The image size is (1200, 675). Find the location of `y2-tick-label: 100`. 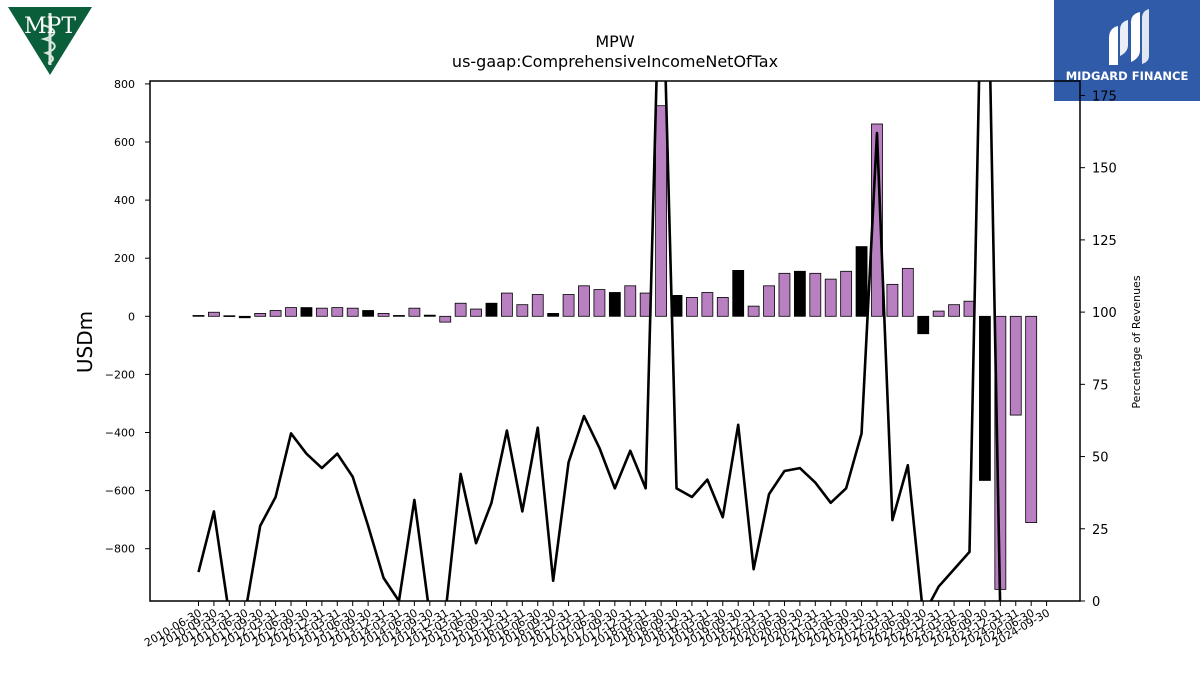

y2-tick-label: 100 is located at coordinates (1104, 313).